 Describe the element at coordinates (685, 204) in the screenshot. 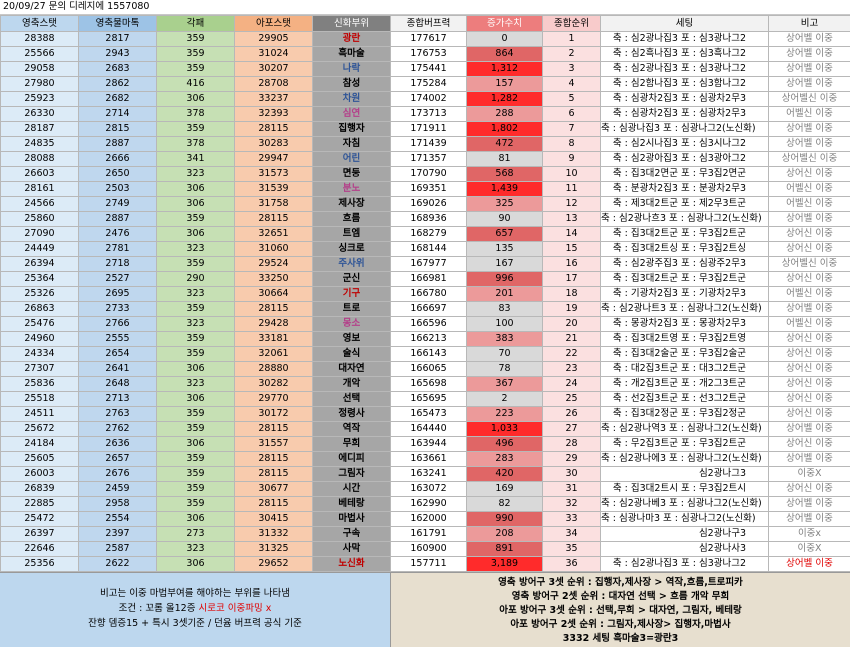

I see `setting-text: 축 : 제3대2트군 포 : 제2무3트군` at that location.